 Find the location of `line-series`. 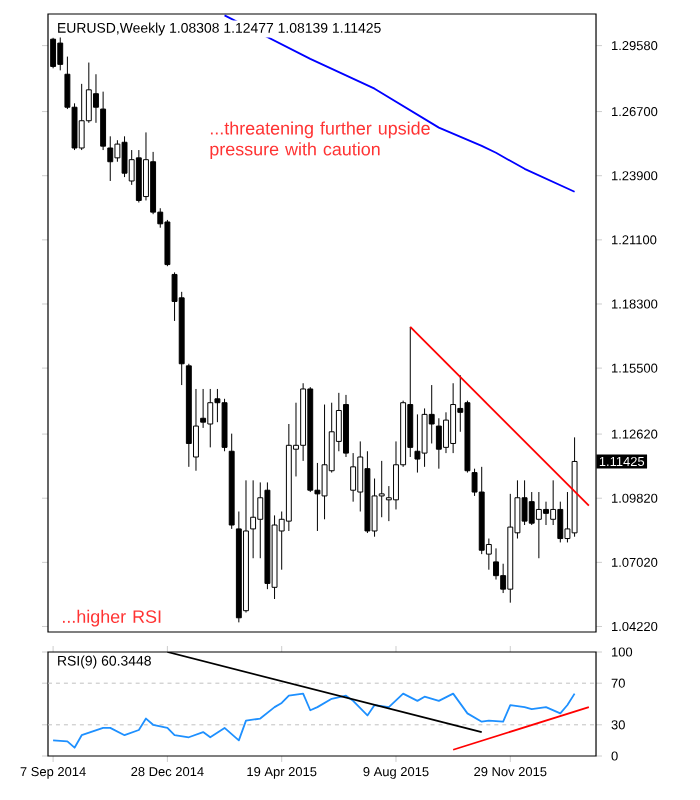

line-series is located at coordinates (314, 720).